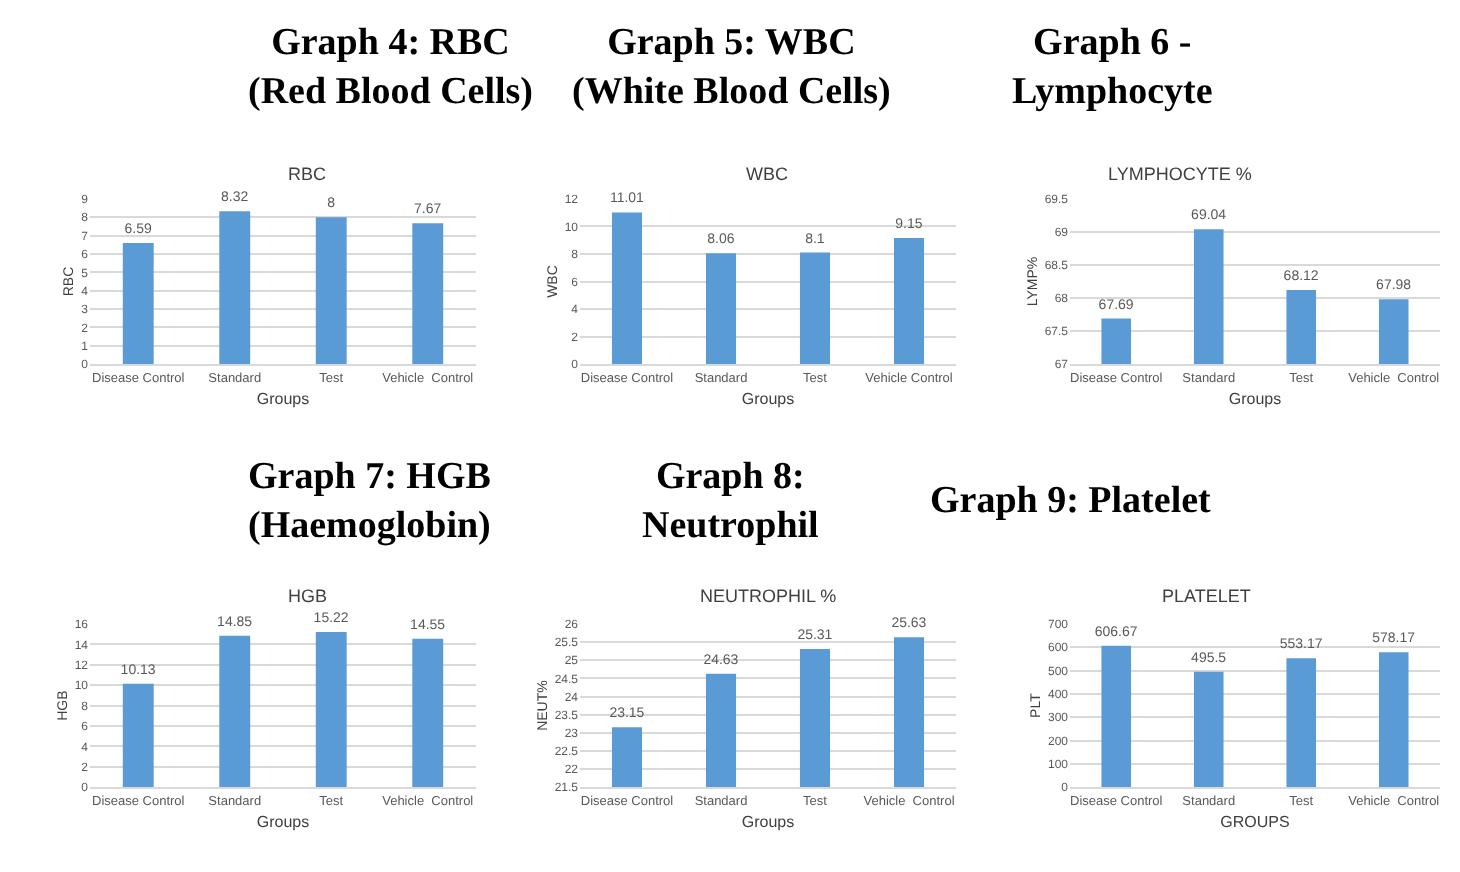  Describe the element at coordinates (731, 68) in the screenshot. I see `chart-title: Graph 5: WBC (White Blood Cells)` at that location.